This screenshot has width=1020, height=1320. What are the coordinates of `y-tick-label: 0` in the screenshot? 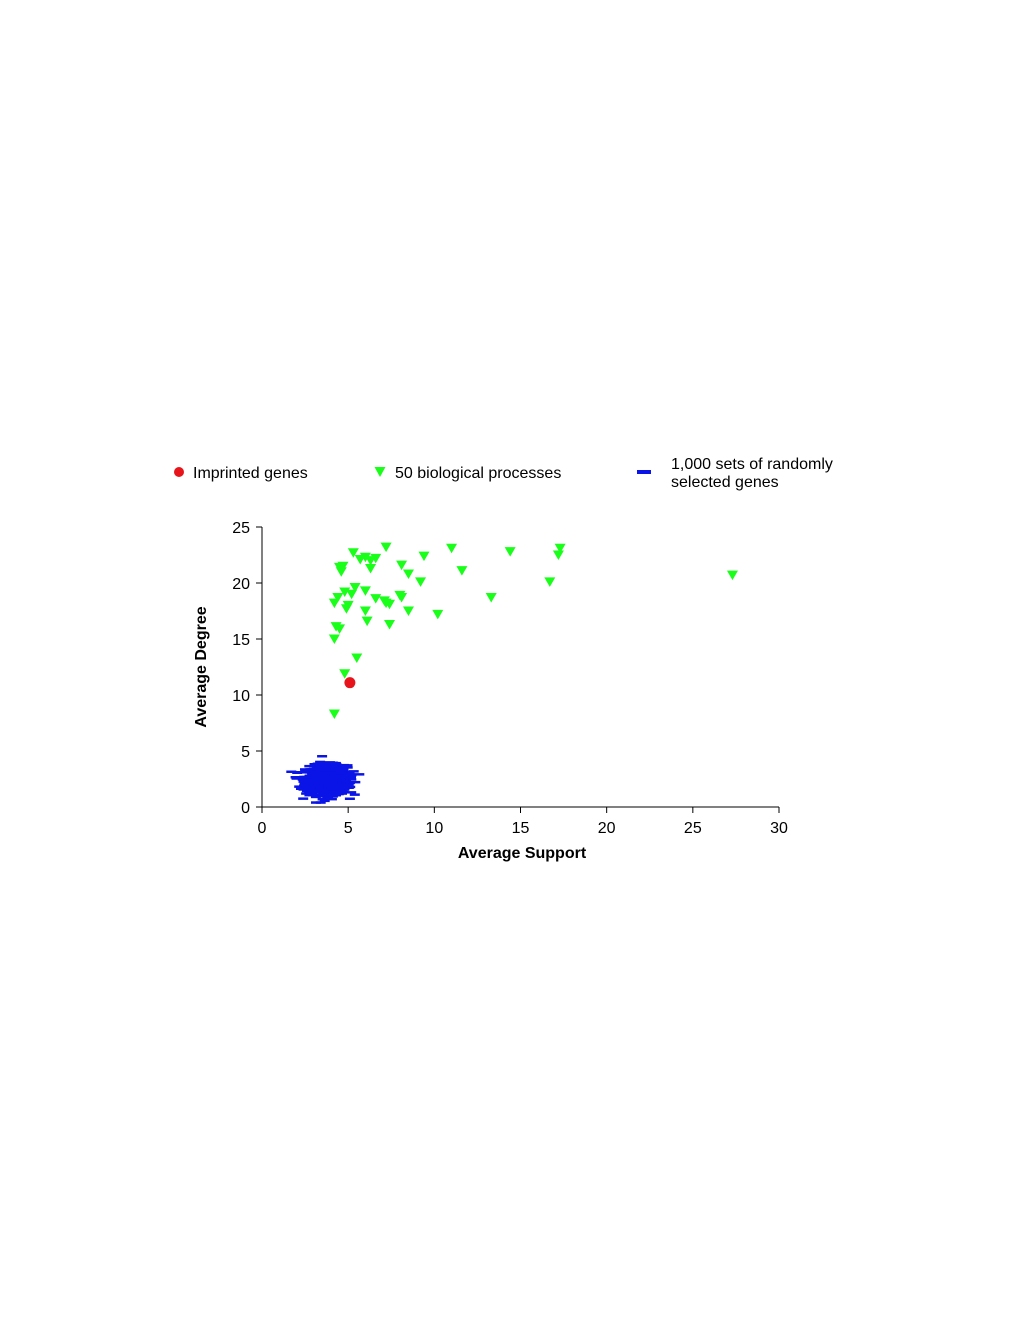 It's located at (245, 808).